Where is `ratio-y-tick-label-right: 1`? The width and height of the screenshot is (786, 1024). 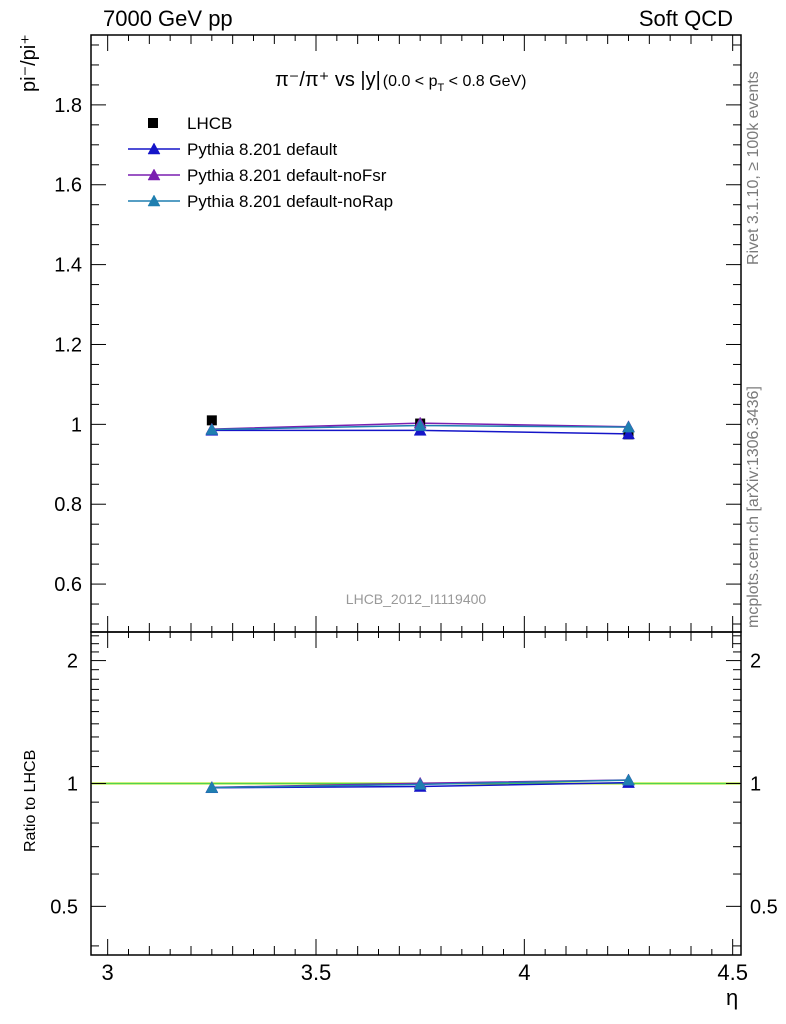 ratio-y-tick-label-right: 1 is located at coordinates (755, 784).